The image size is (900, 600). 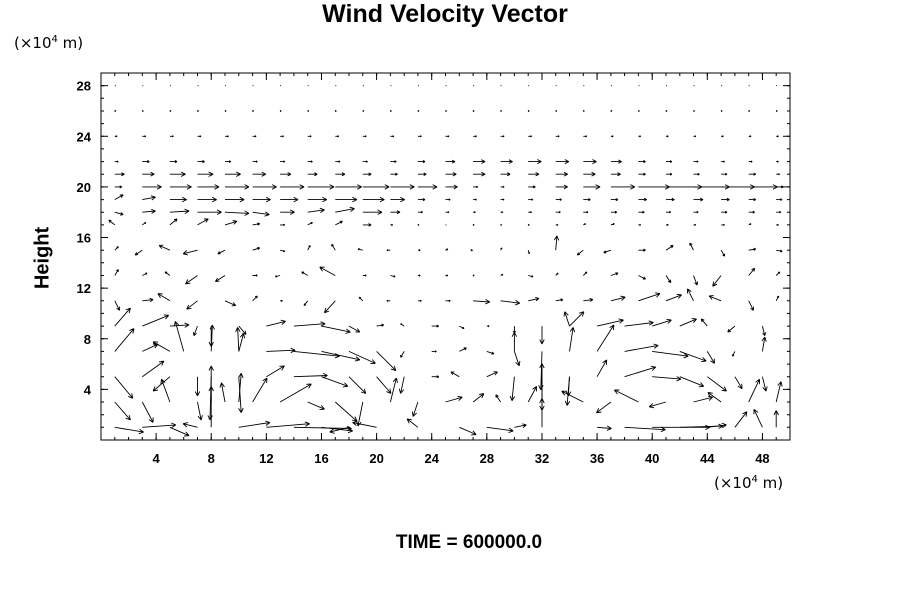 I want to click on x-tick-label: 40, so click(x=652, y=458).